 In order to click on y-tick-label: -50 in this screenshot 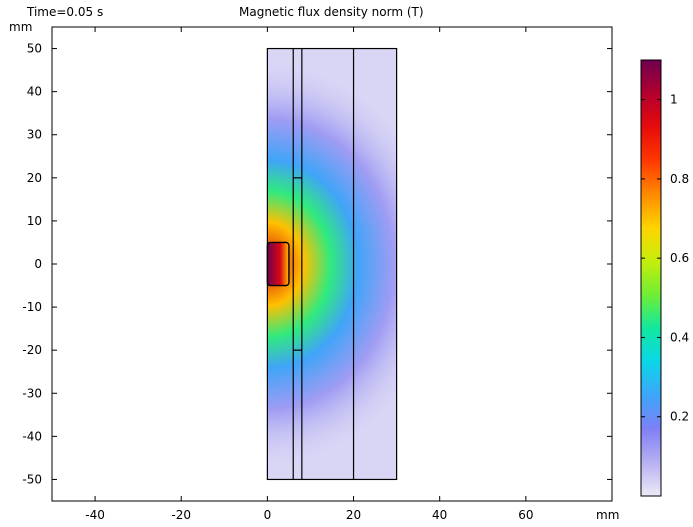, I will do `click(32, 479)`.